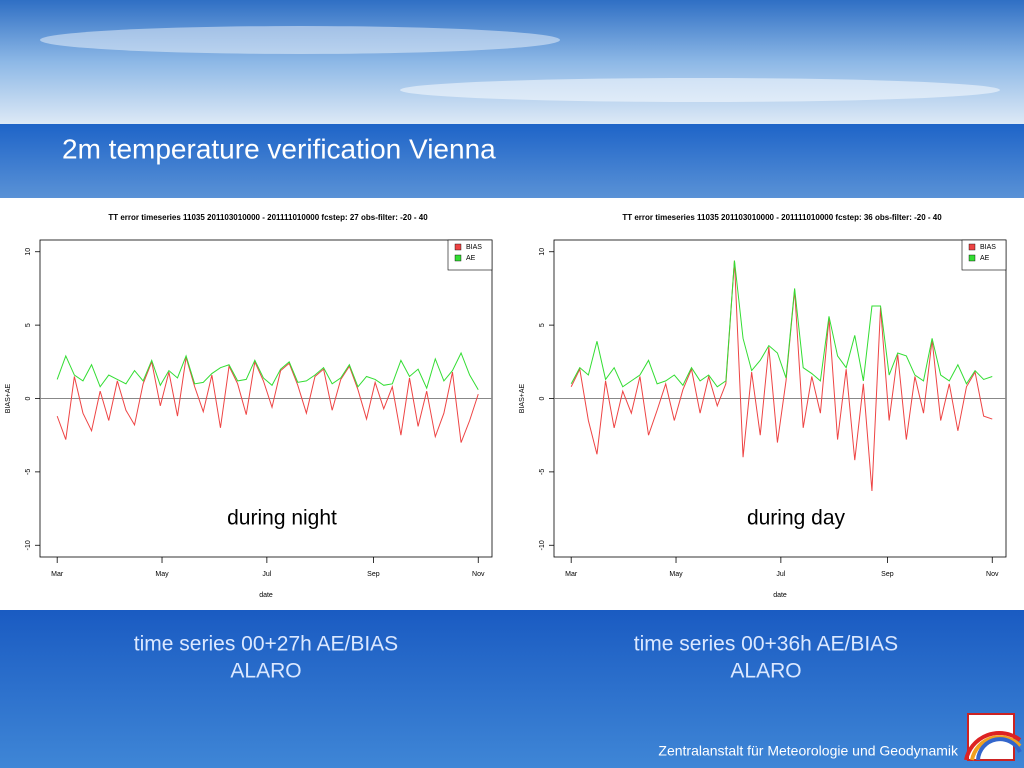  I want to click on logo, so click(993, 737).